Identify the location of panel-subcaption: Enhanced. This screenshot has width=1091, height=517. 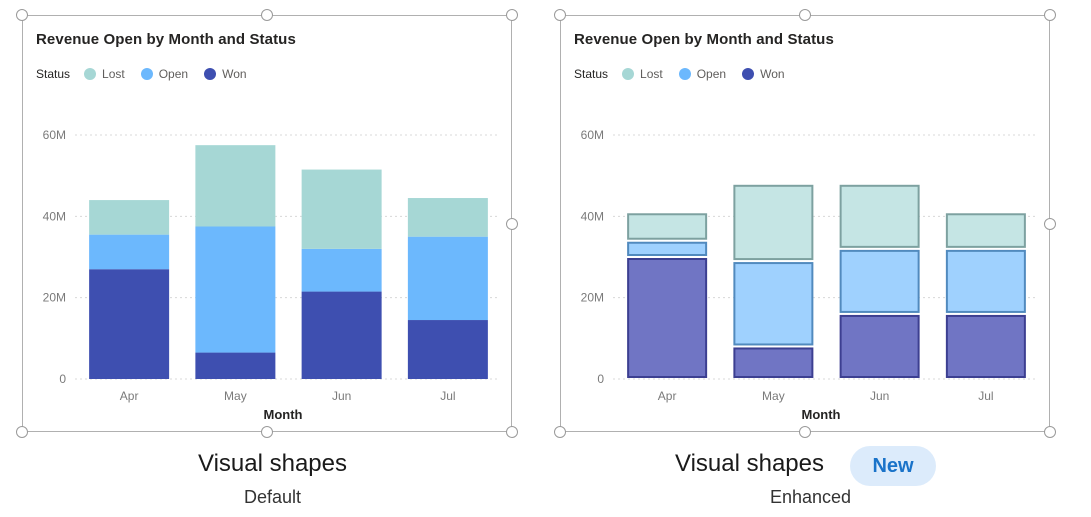
(810, 497).